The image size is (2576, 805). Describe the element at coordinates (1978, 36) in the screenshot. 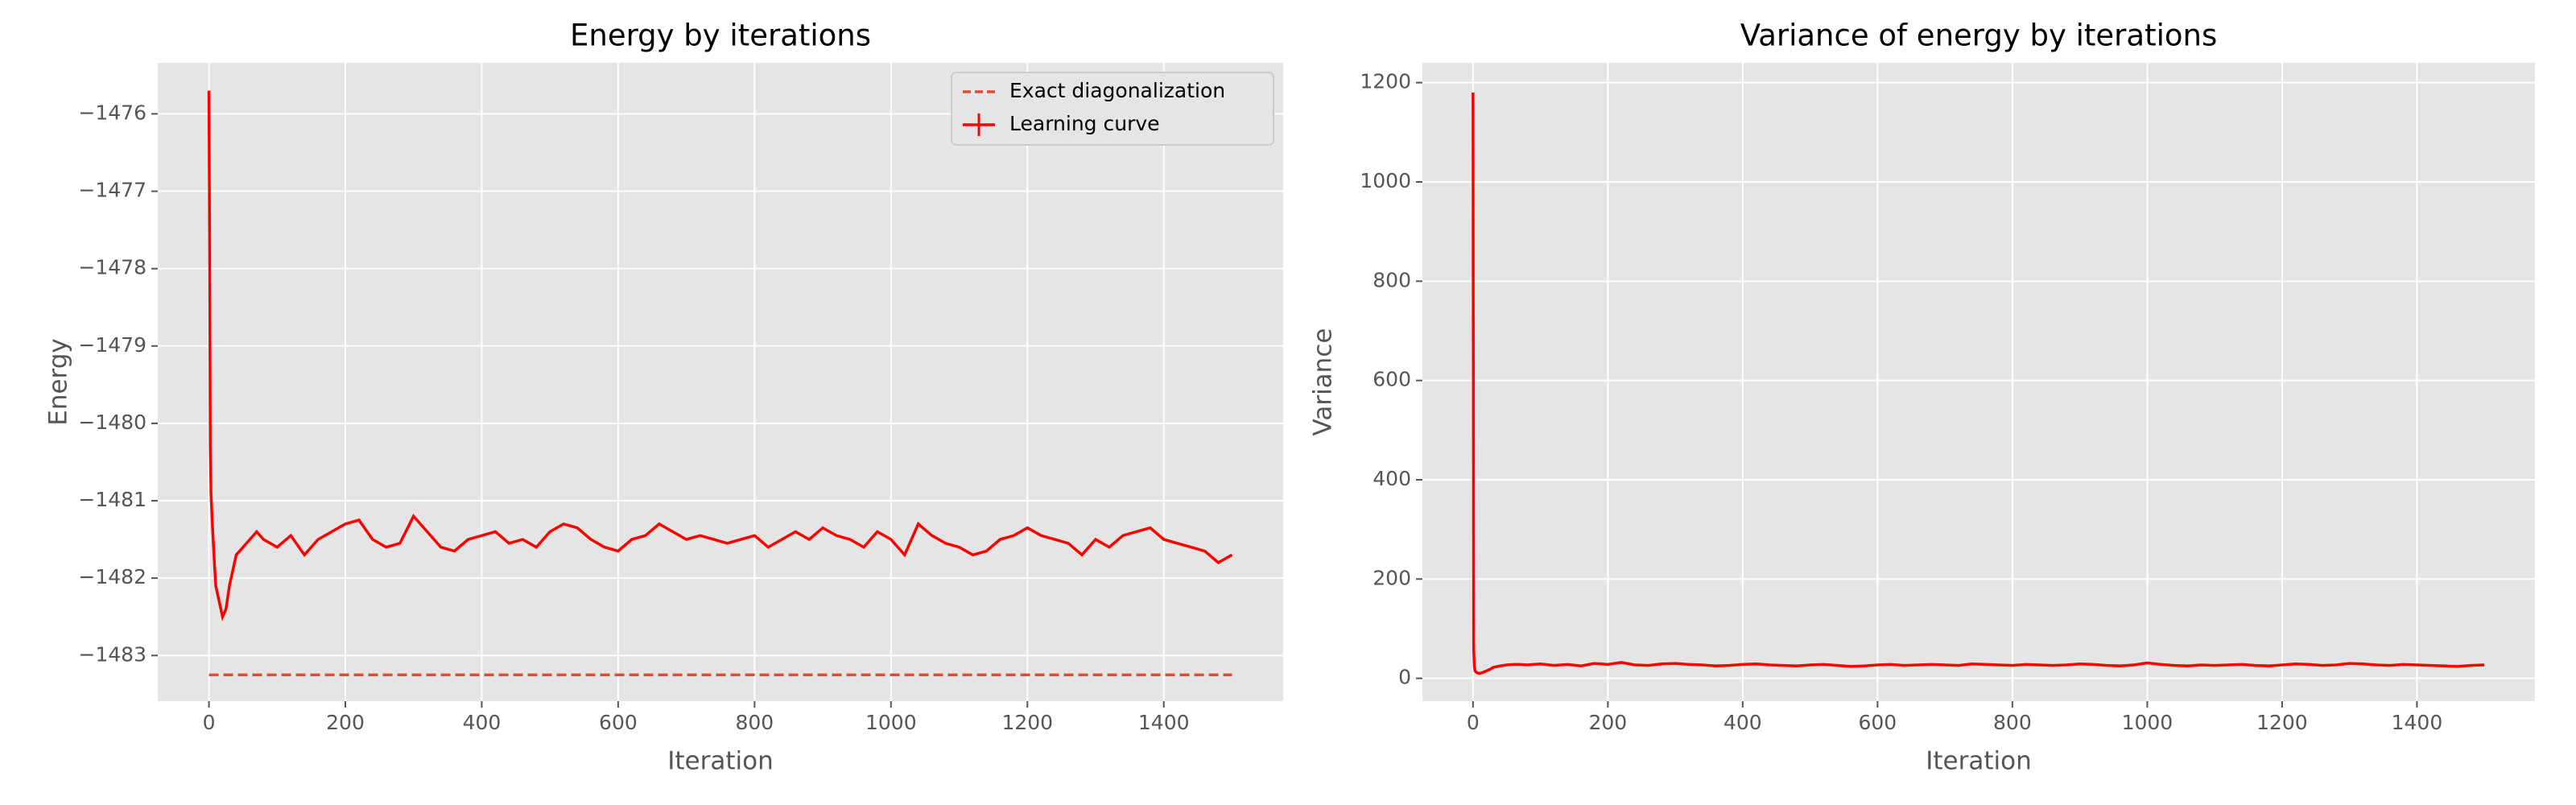

I see `chart-title: Variance of energy by iterations` at that location.